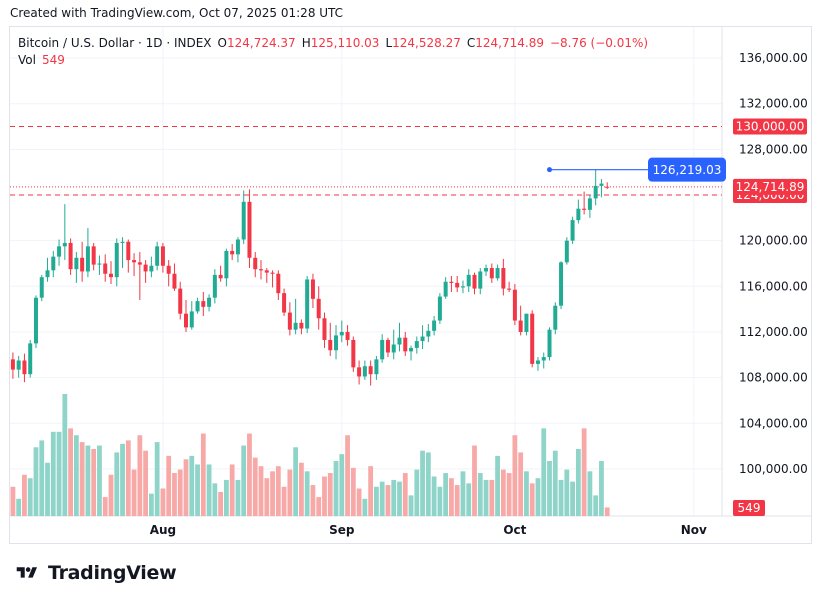 The width and height of the screenshot is (822, 604). What do you see at coordinates (94, 573) in the screenshot?
I see `tradingview-logo: TradingView` at bounding box center [94, 573].